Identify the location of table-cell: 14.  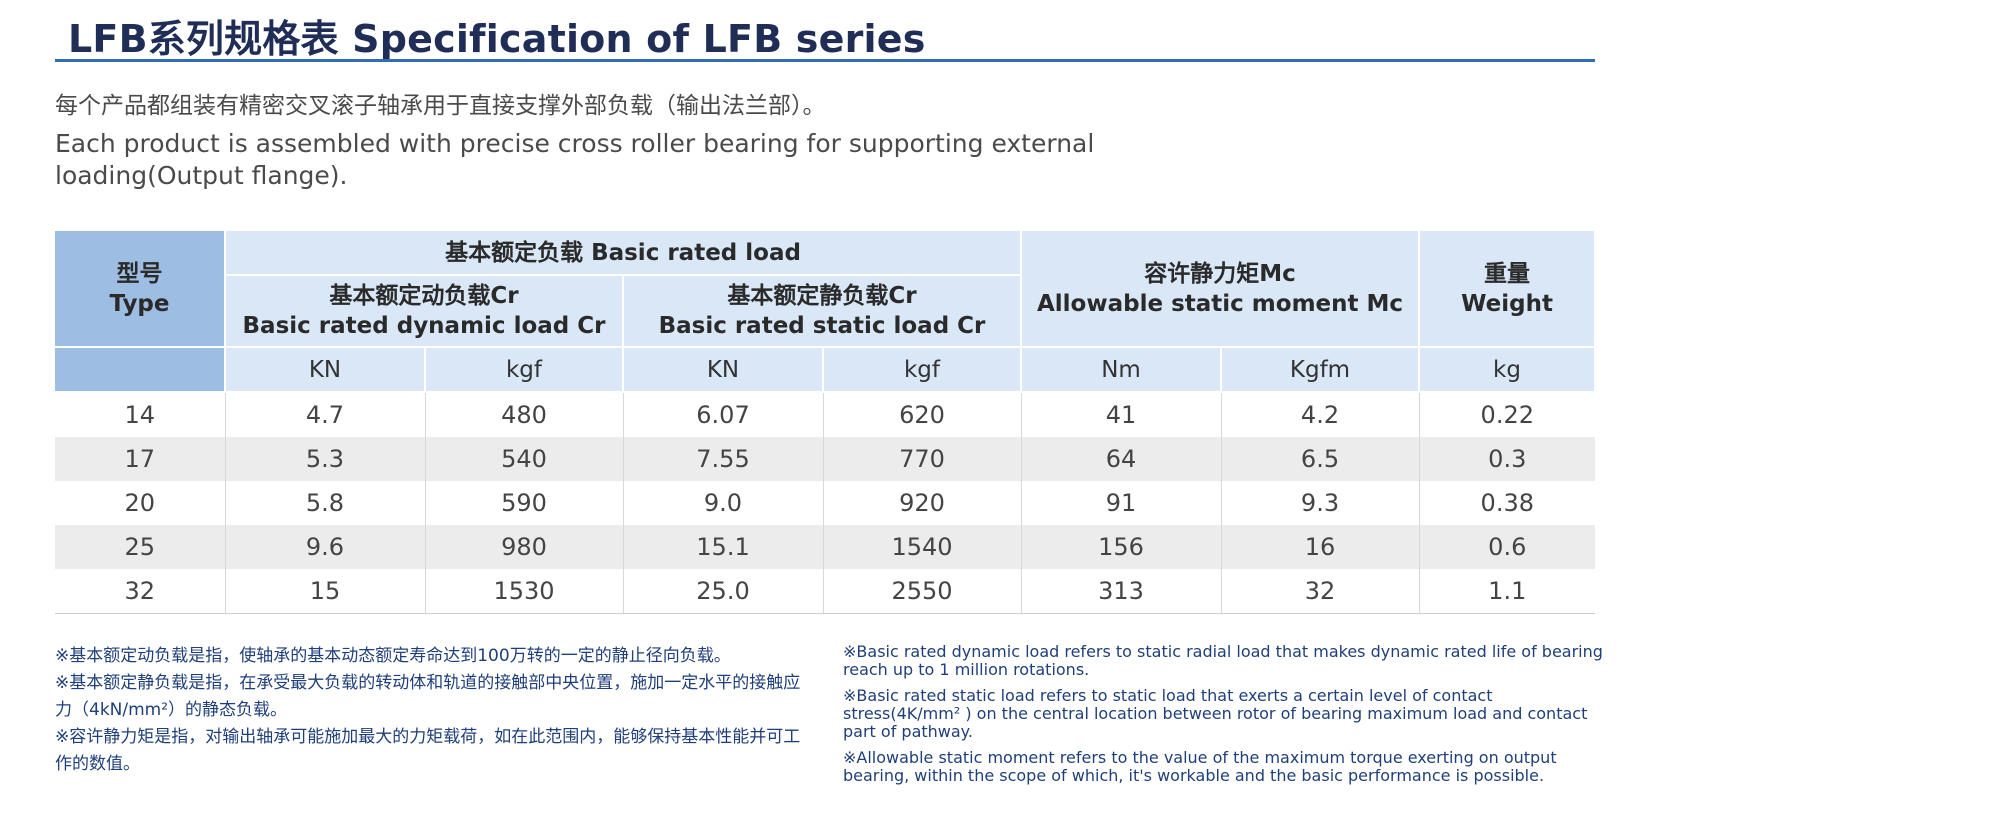
(140, 414).